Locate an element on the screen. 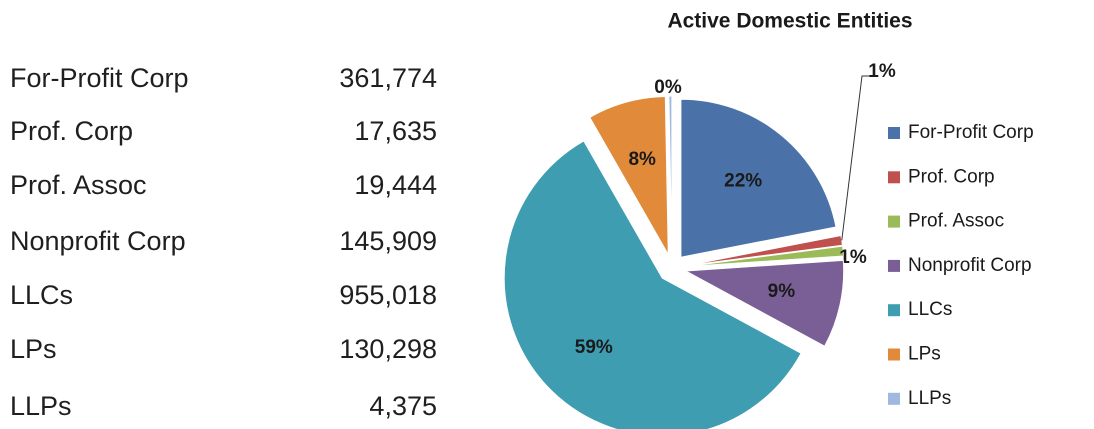 The image size is (1094, 429). legend-label: LPs is located at coordinates (924, 354).